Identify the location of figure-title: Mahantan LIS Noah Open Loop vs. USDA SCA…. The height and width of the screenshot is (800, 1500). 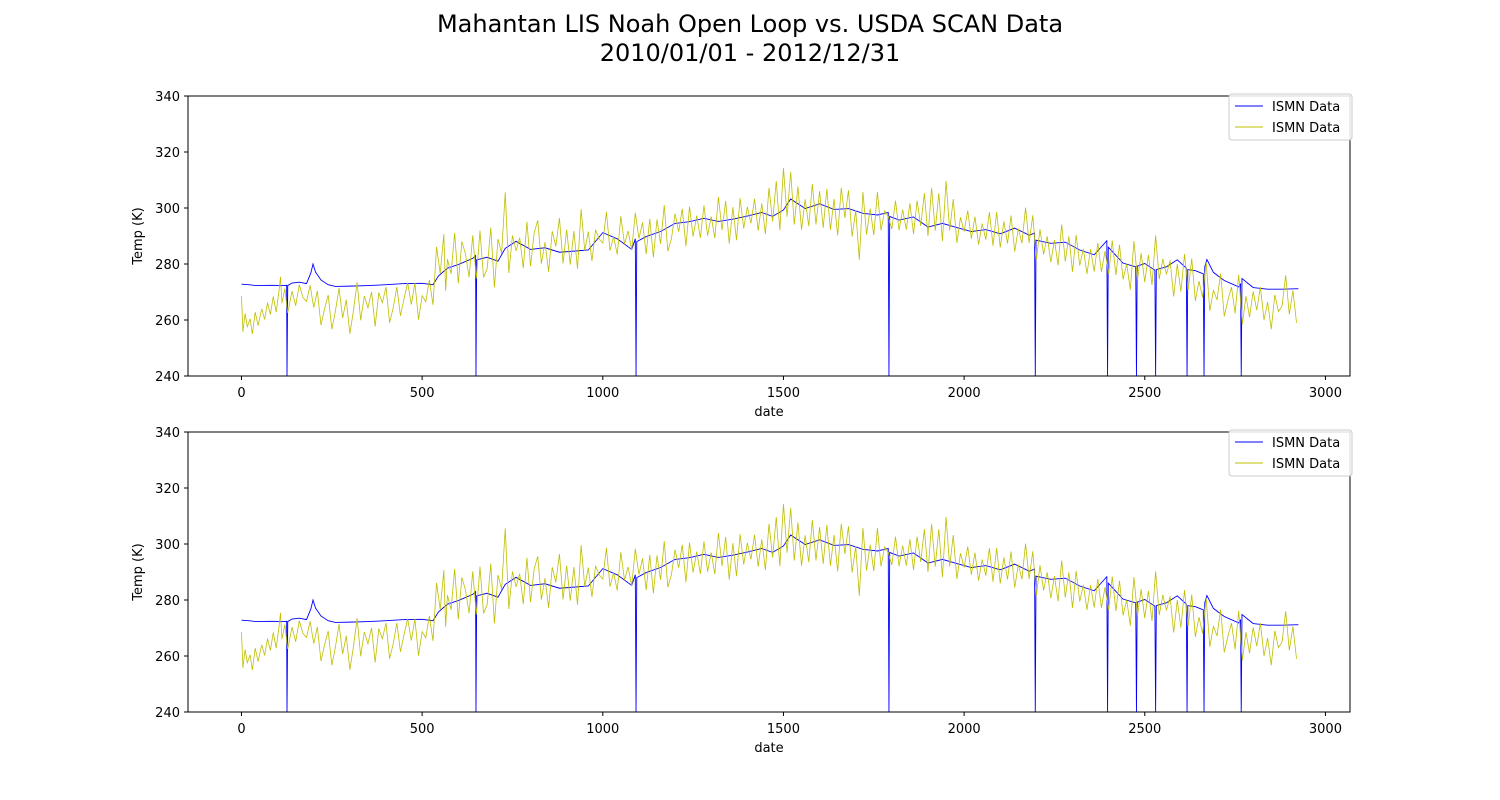
(750, 39).